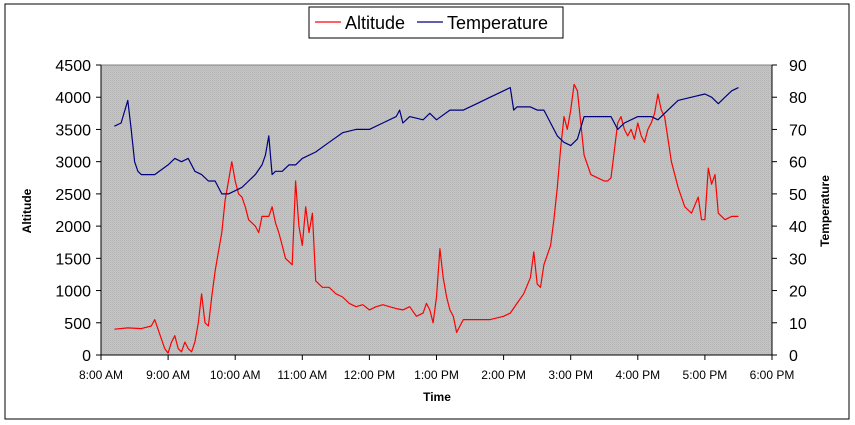  What do you see at coordinates (570, 375) in the screenshot?
I see `x-tick-label: 3:00 PM` at bounding box center [570, 375].